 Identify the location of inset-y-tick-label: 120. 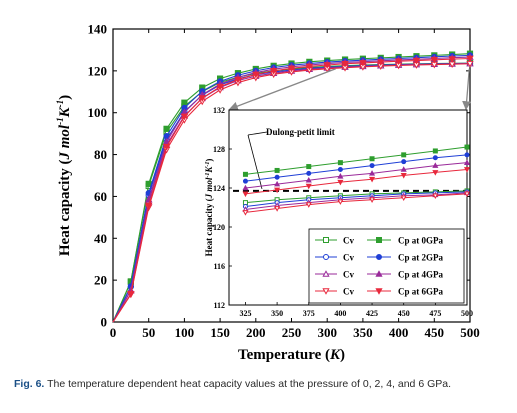
(219, 227).